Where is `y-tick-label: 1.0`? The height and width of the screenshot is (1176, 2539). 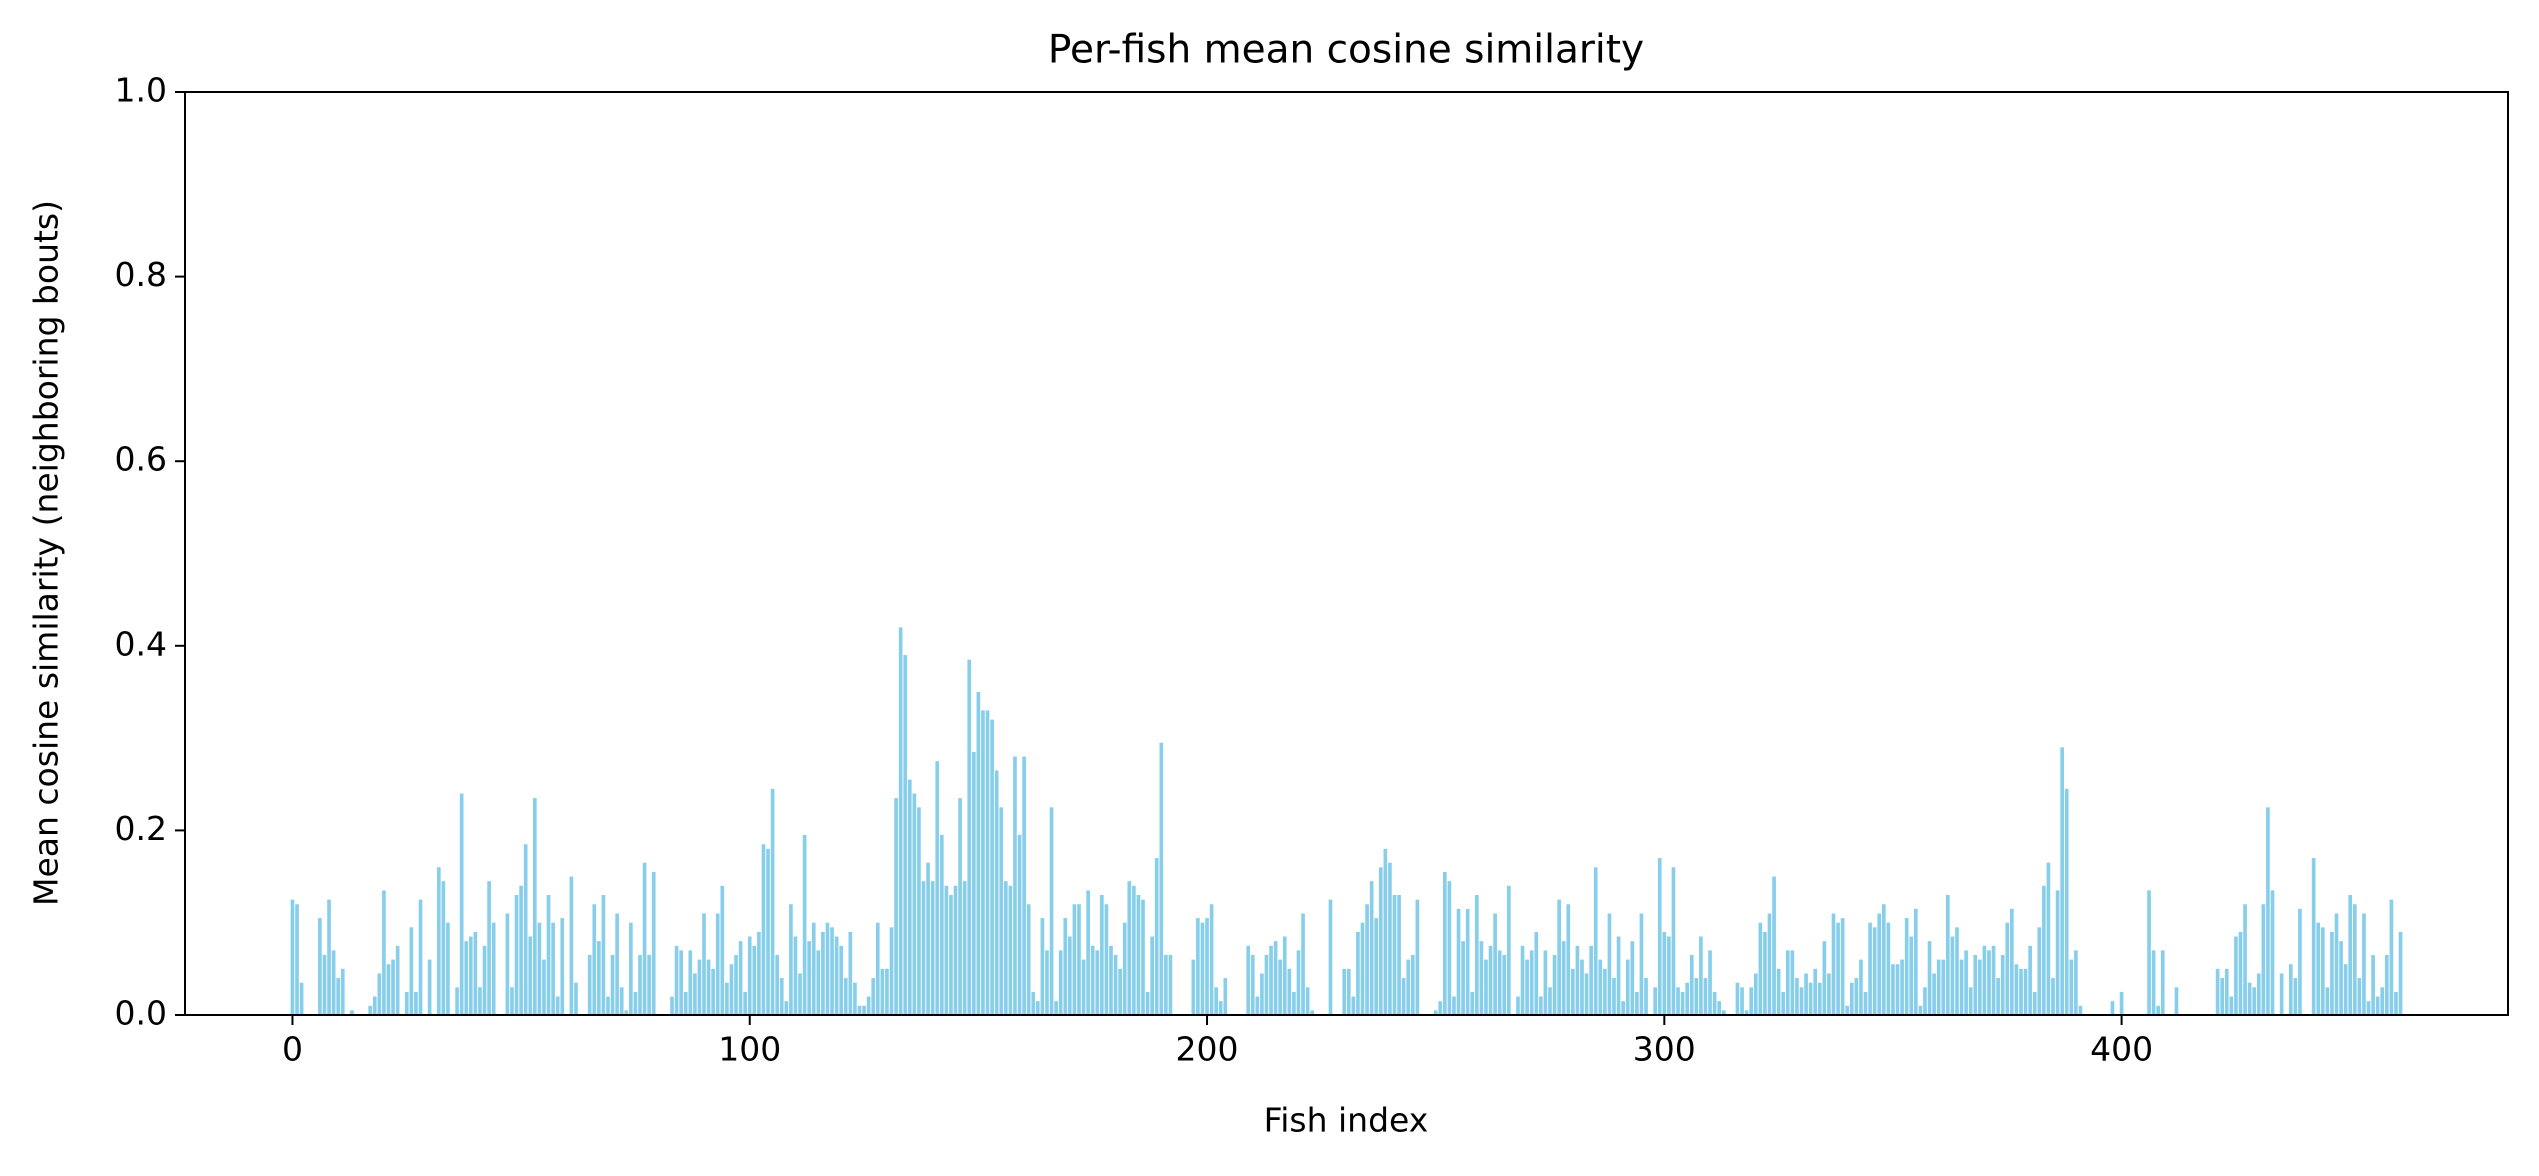
y-tick-label: 1.0 is located at coordinates (141, 90).